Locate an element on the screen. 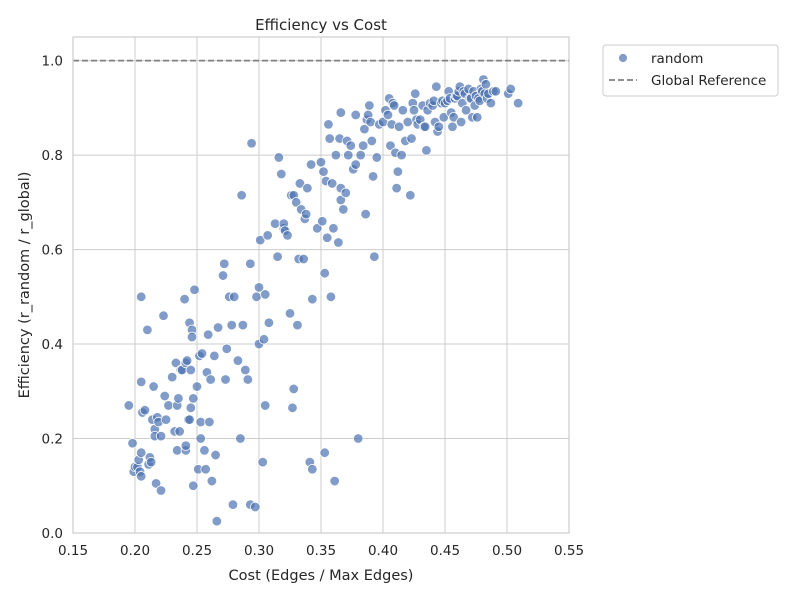 The image size is (800, 604). x-tick-labels: 0.15 0.20 0.25 0.30 0.35 0.40 0.45 0.50 0.55 is located at coordinates (321, 551).